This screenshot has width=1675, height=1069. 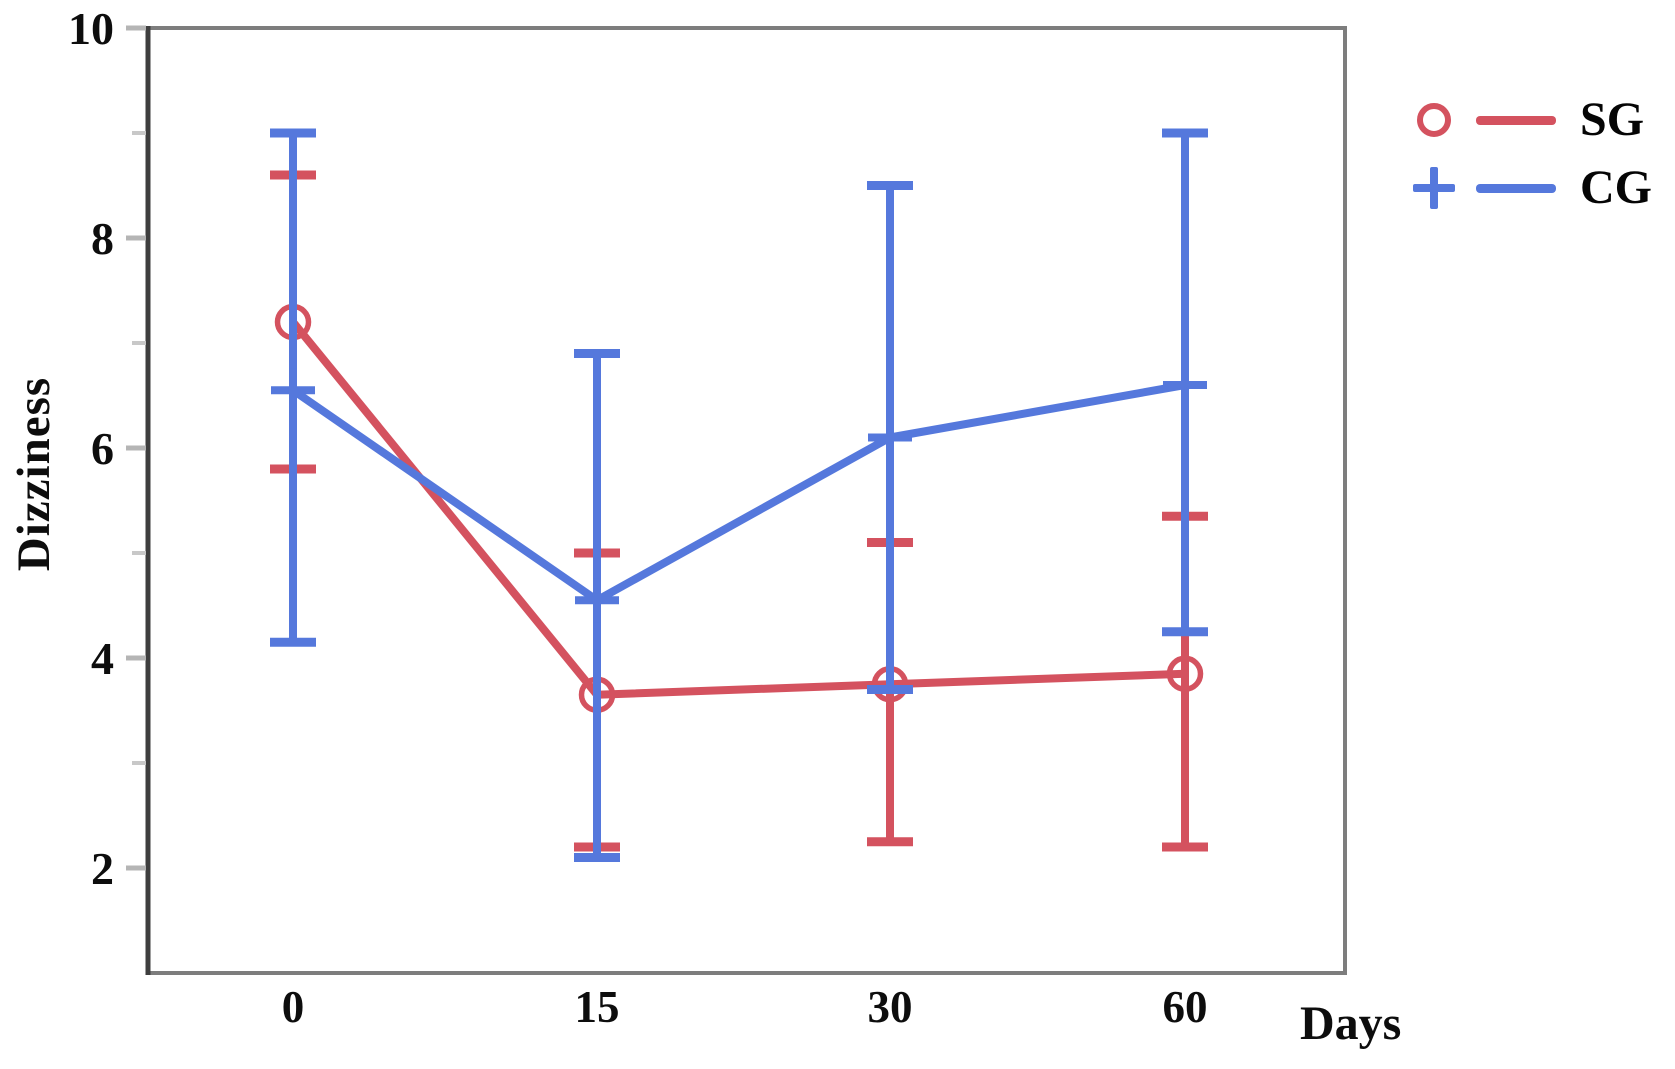 What do you see at coordinates (1616, 187) in the screenshot?
I see `legend-label-cg: CG` at bounding box center [1616, 187].